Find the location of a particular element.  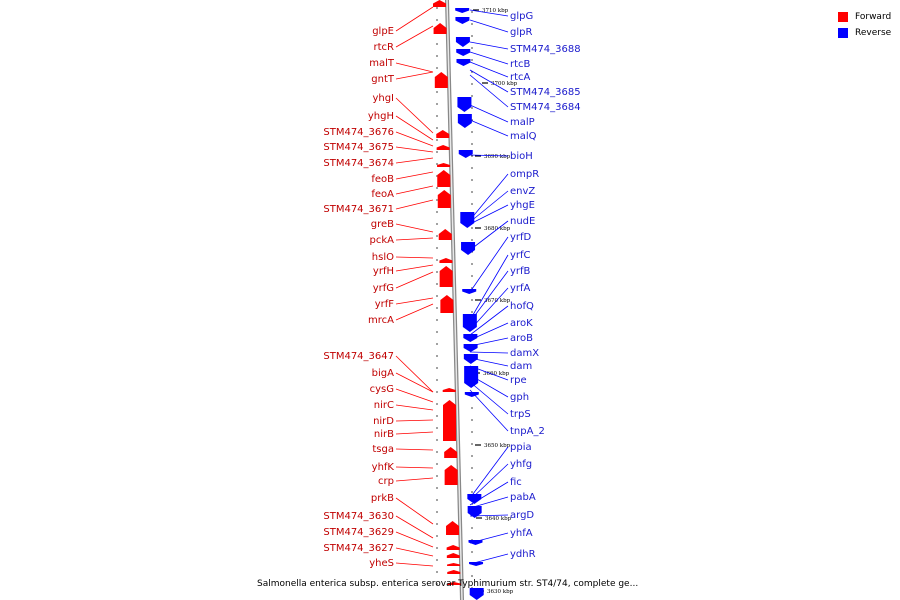

reverse-gene-label: pabA is located at coordinates (523, 497).